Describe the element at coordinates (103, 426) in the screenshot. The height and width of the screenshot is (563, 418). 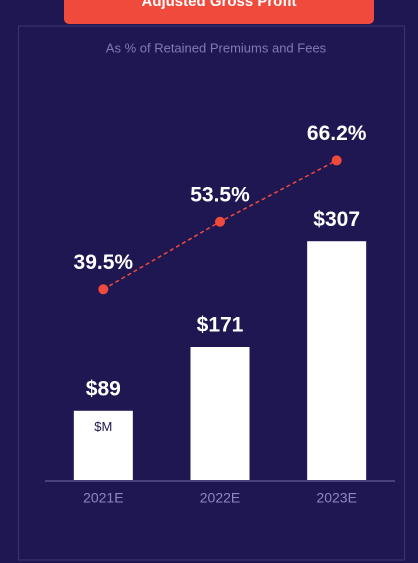
I see `unit-label: $M` at that location.